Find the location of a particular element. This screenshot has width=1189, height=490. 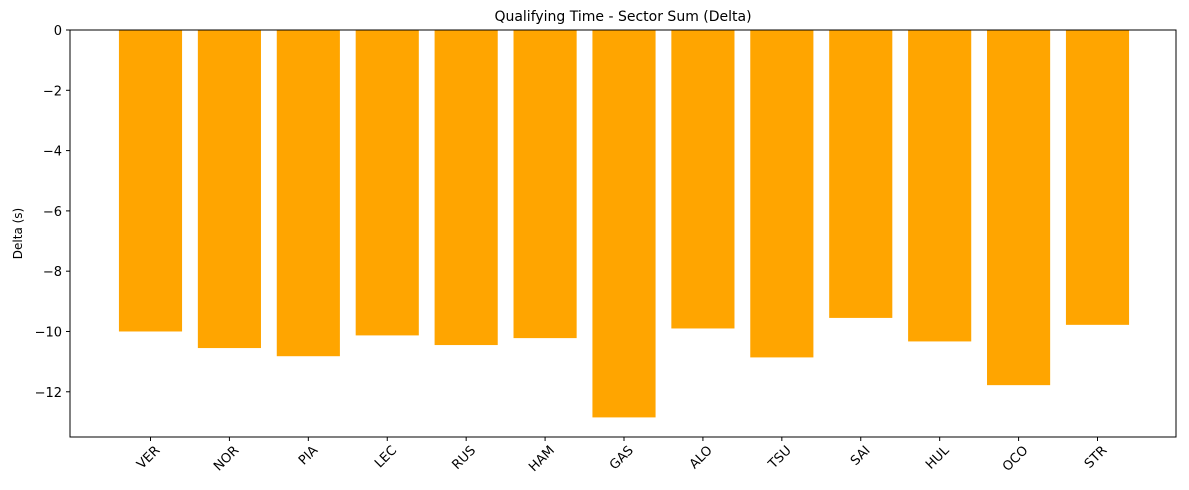

y-tick-label: −8 is located at coordinates (52, 272).